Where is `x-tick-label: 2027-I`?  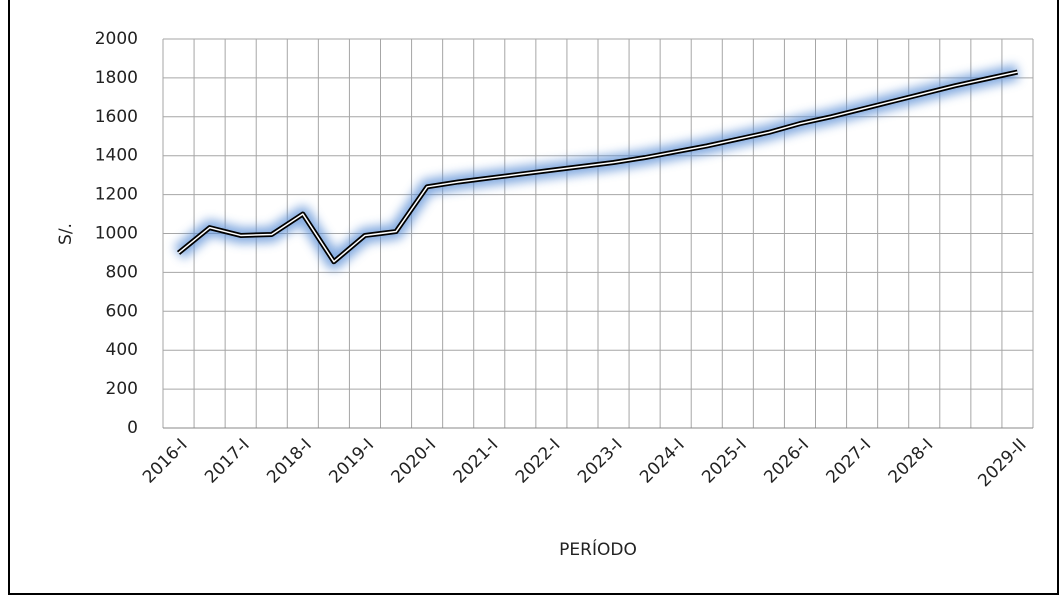 x-tick-label: 2027-I is located at coordinates (849, 461).